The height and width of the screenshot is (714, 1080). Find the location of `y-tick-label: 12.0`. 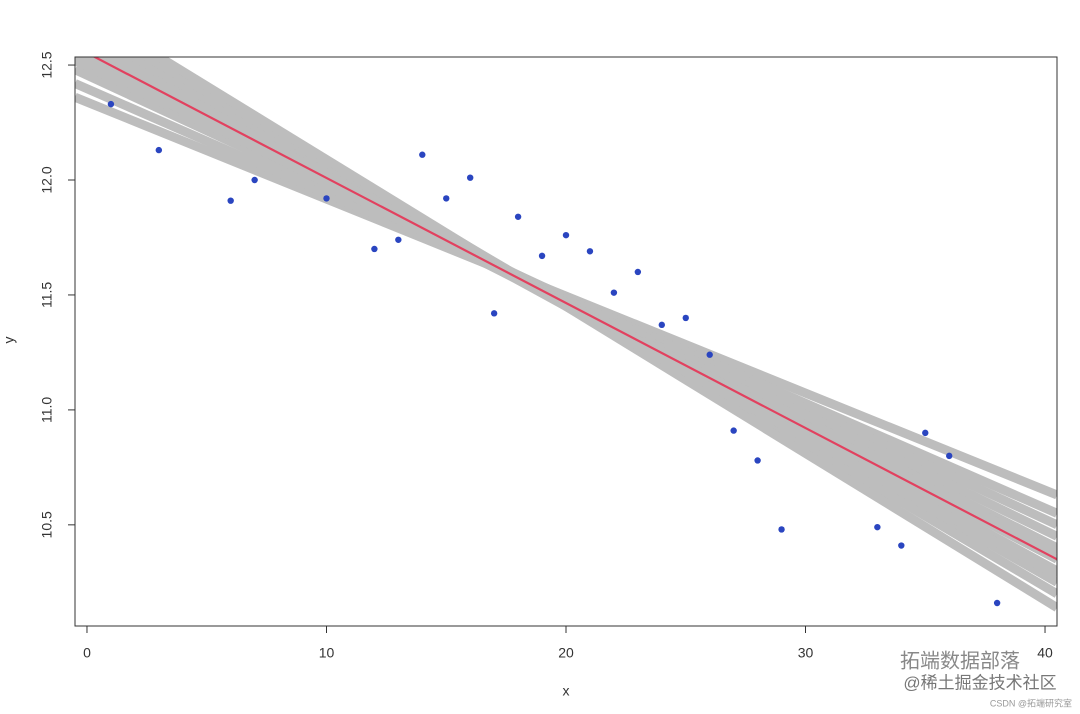

y-tick-label: 12.0 is located at coordinates (47, 179).